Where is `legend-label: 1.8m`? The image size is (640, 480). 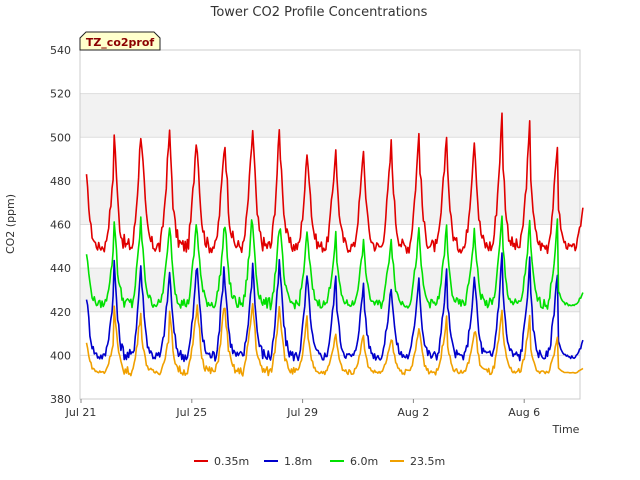 legend-label: 1.8m is located at coordinates (298, 461).